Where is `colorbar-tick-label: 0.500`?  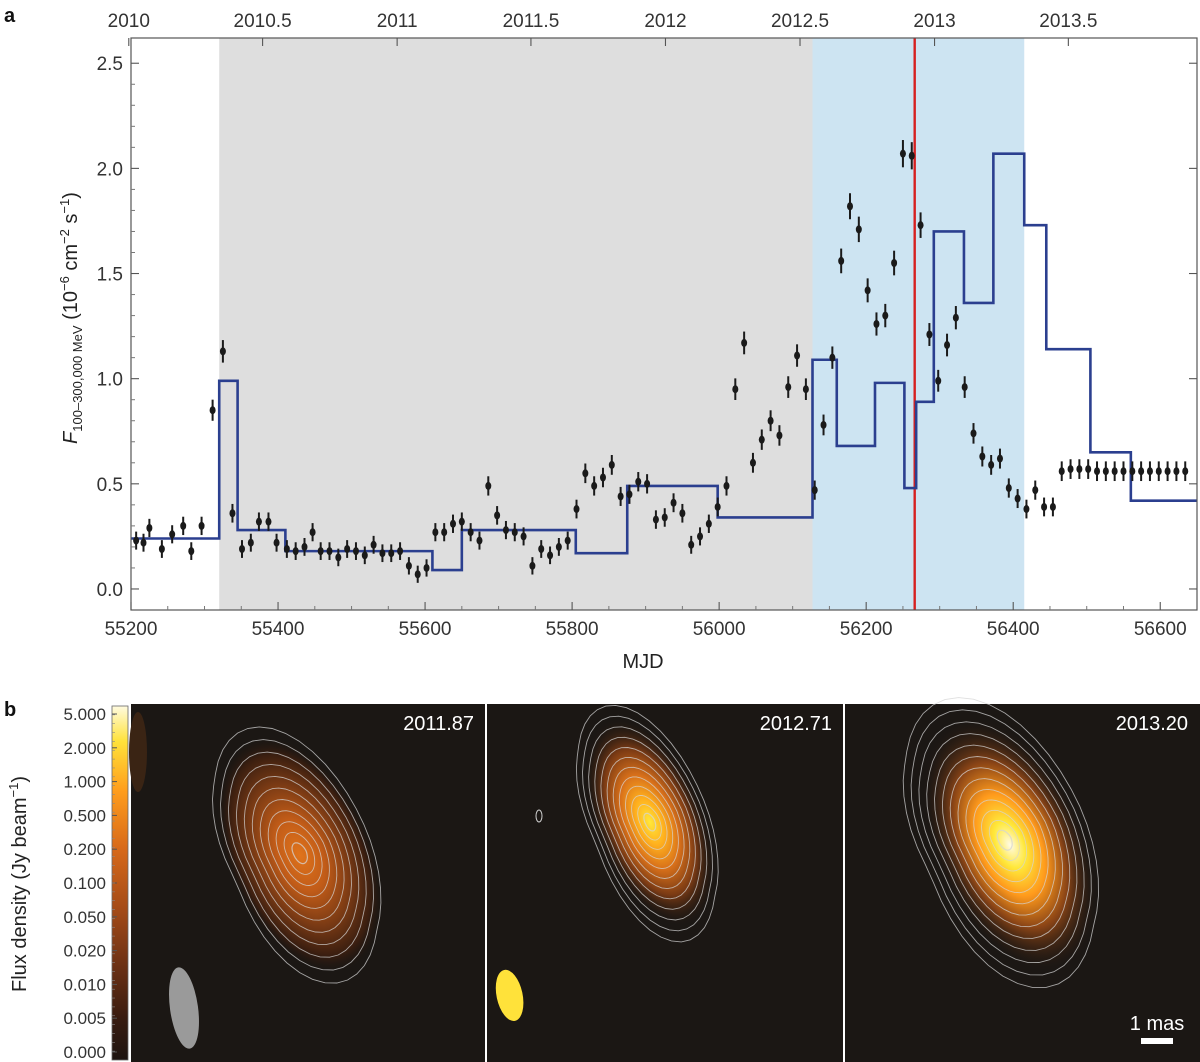 colorbar-tick-label: 0.500 is located at coordinates (84, 815).